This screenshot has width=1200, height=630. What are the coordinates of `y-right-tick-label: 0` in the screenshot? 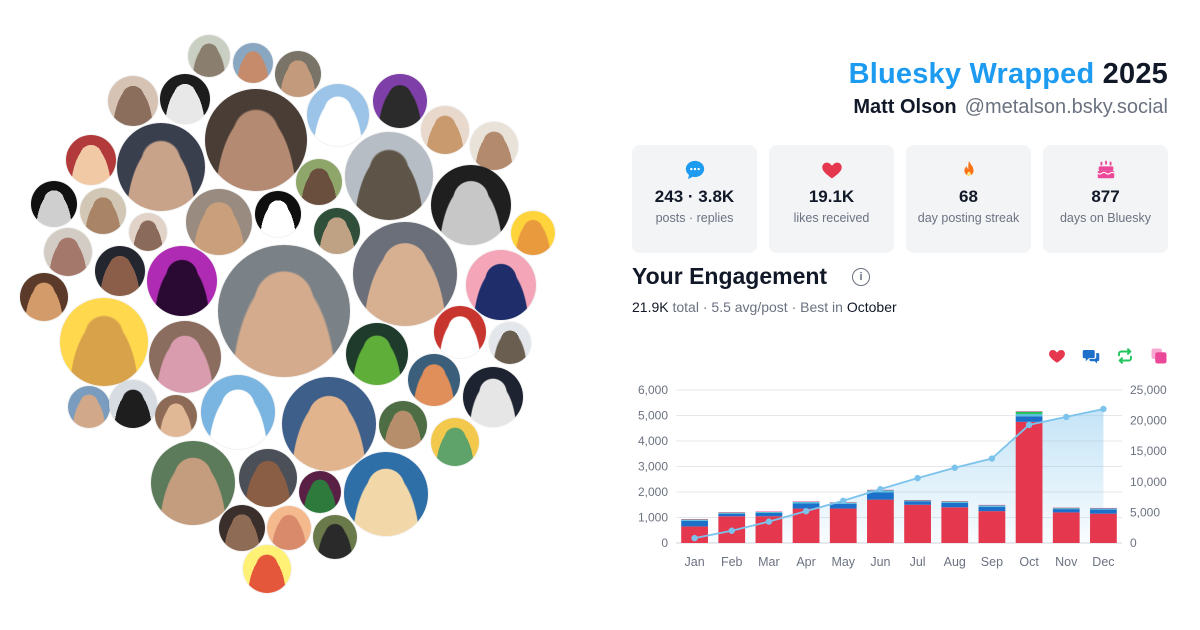 It's located at (1133, 543).